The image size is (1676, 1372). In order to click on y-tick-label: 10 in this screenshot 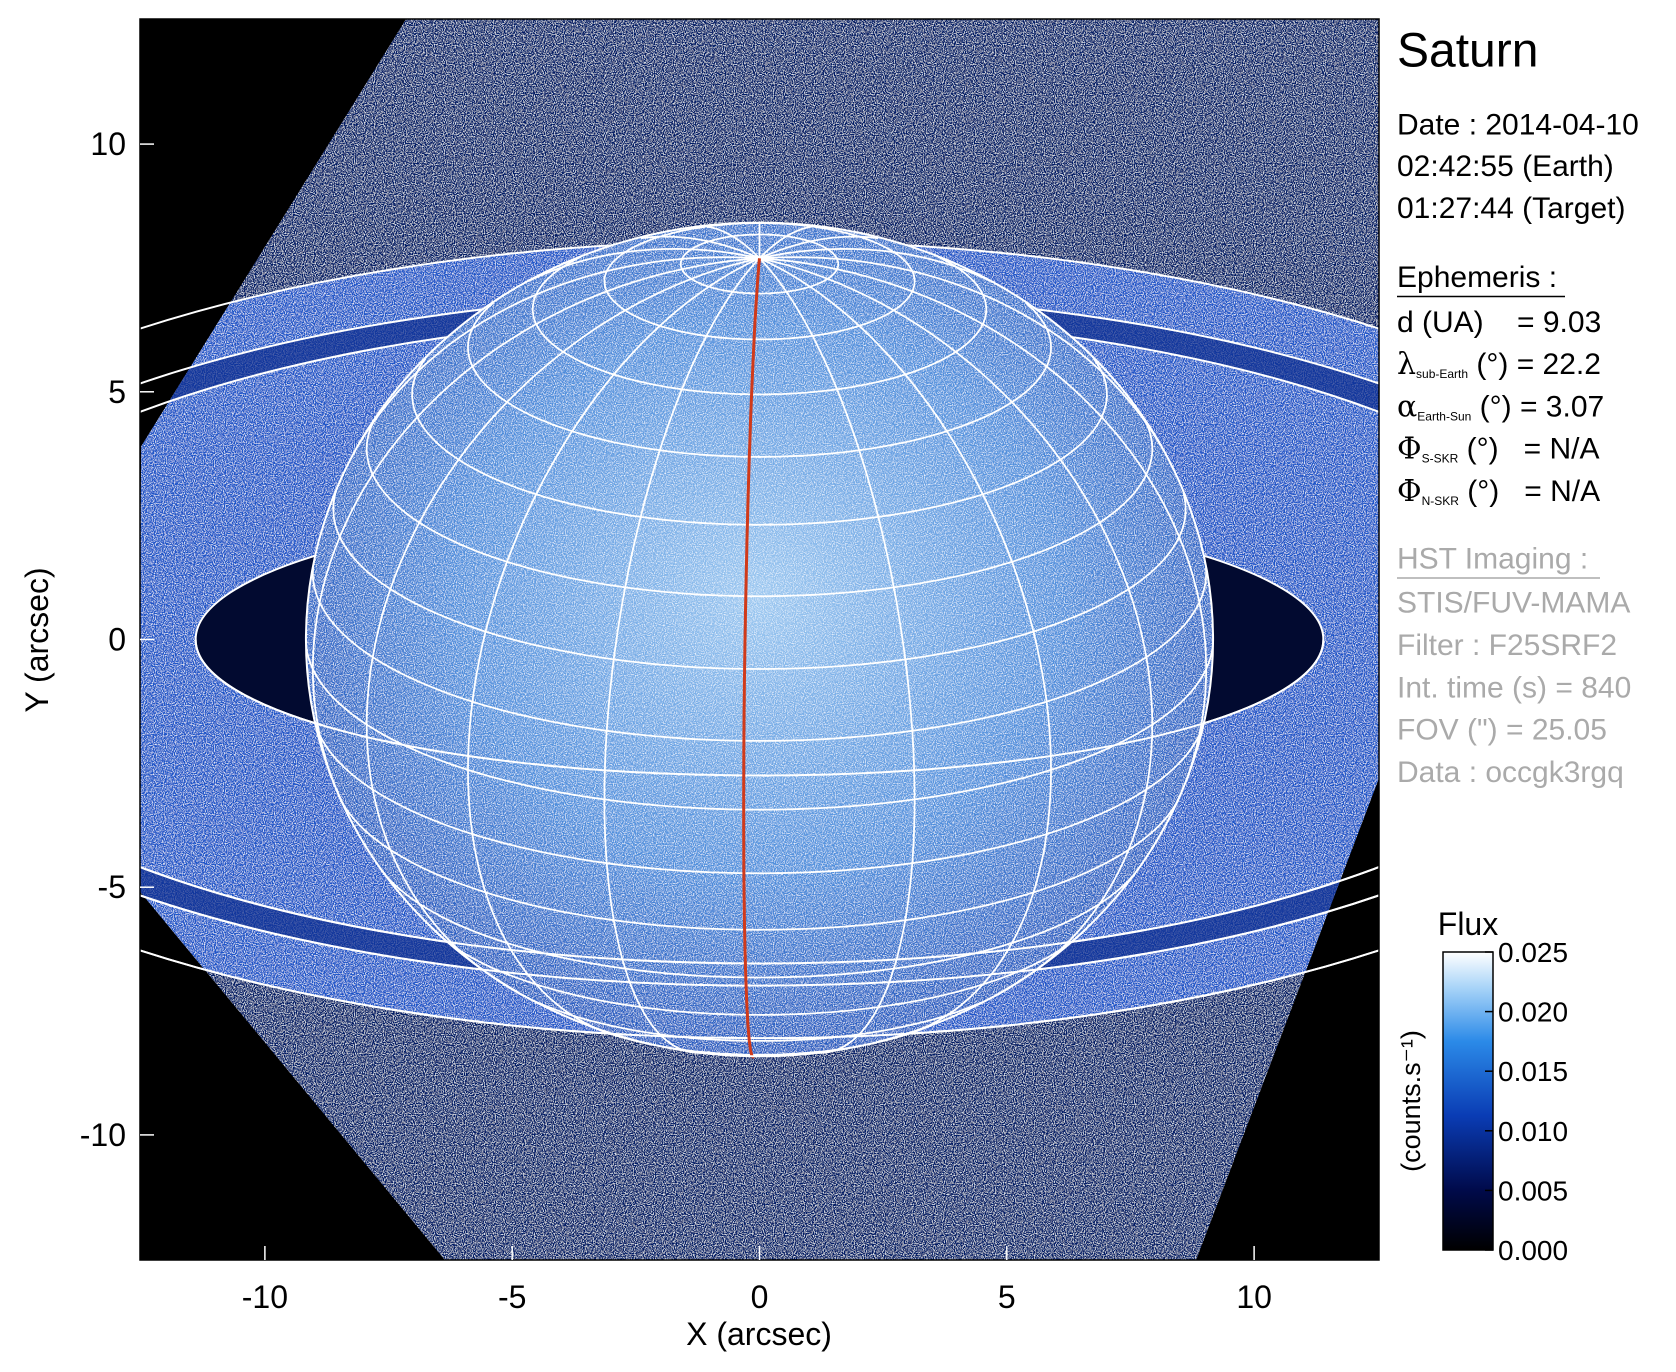, I will do `click(108, 144)`.